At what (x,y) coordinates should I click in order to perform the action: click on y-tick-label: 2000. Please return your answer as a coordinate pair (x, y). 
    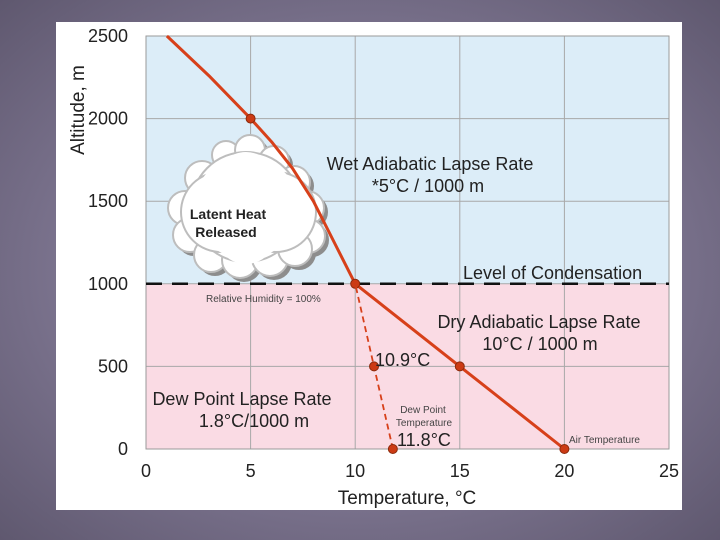
    Looking at the image, I should click on (108, 119).